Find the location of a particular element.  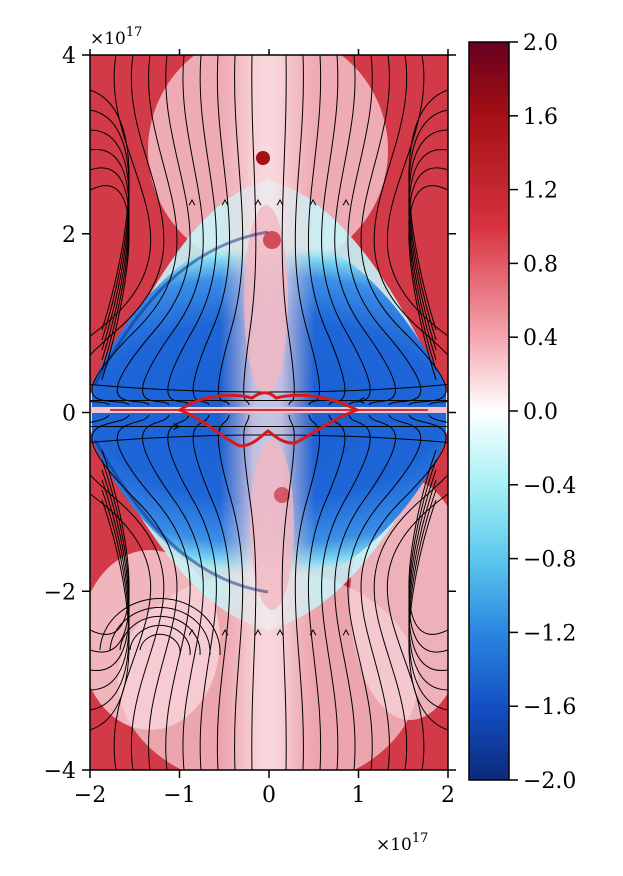

colorbar-tick-label: 1.6 is located at coordinates (540, 117).